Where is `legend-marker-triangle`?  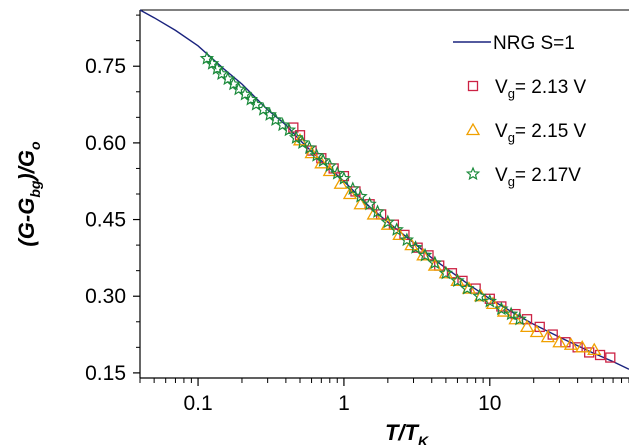 legend-marker-triangle is located at coordinates (473, 129).